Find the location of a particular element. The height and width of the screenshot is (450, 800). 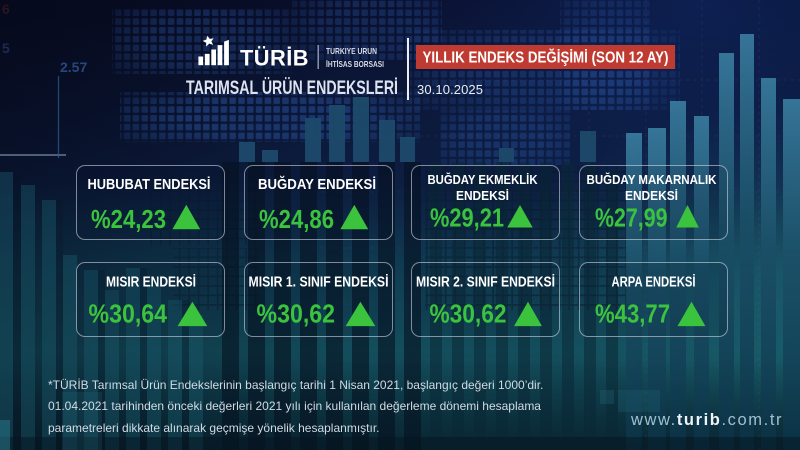

svg-text: MISIR 2. SINIF ENDEKSİ is located at coordinates (485, 282).